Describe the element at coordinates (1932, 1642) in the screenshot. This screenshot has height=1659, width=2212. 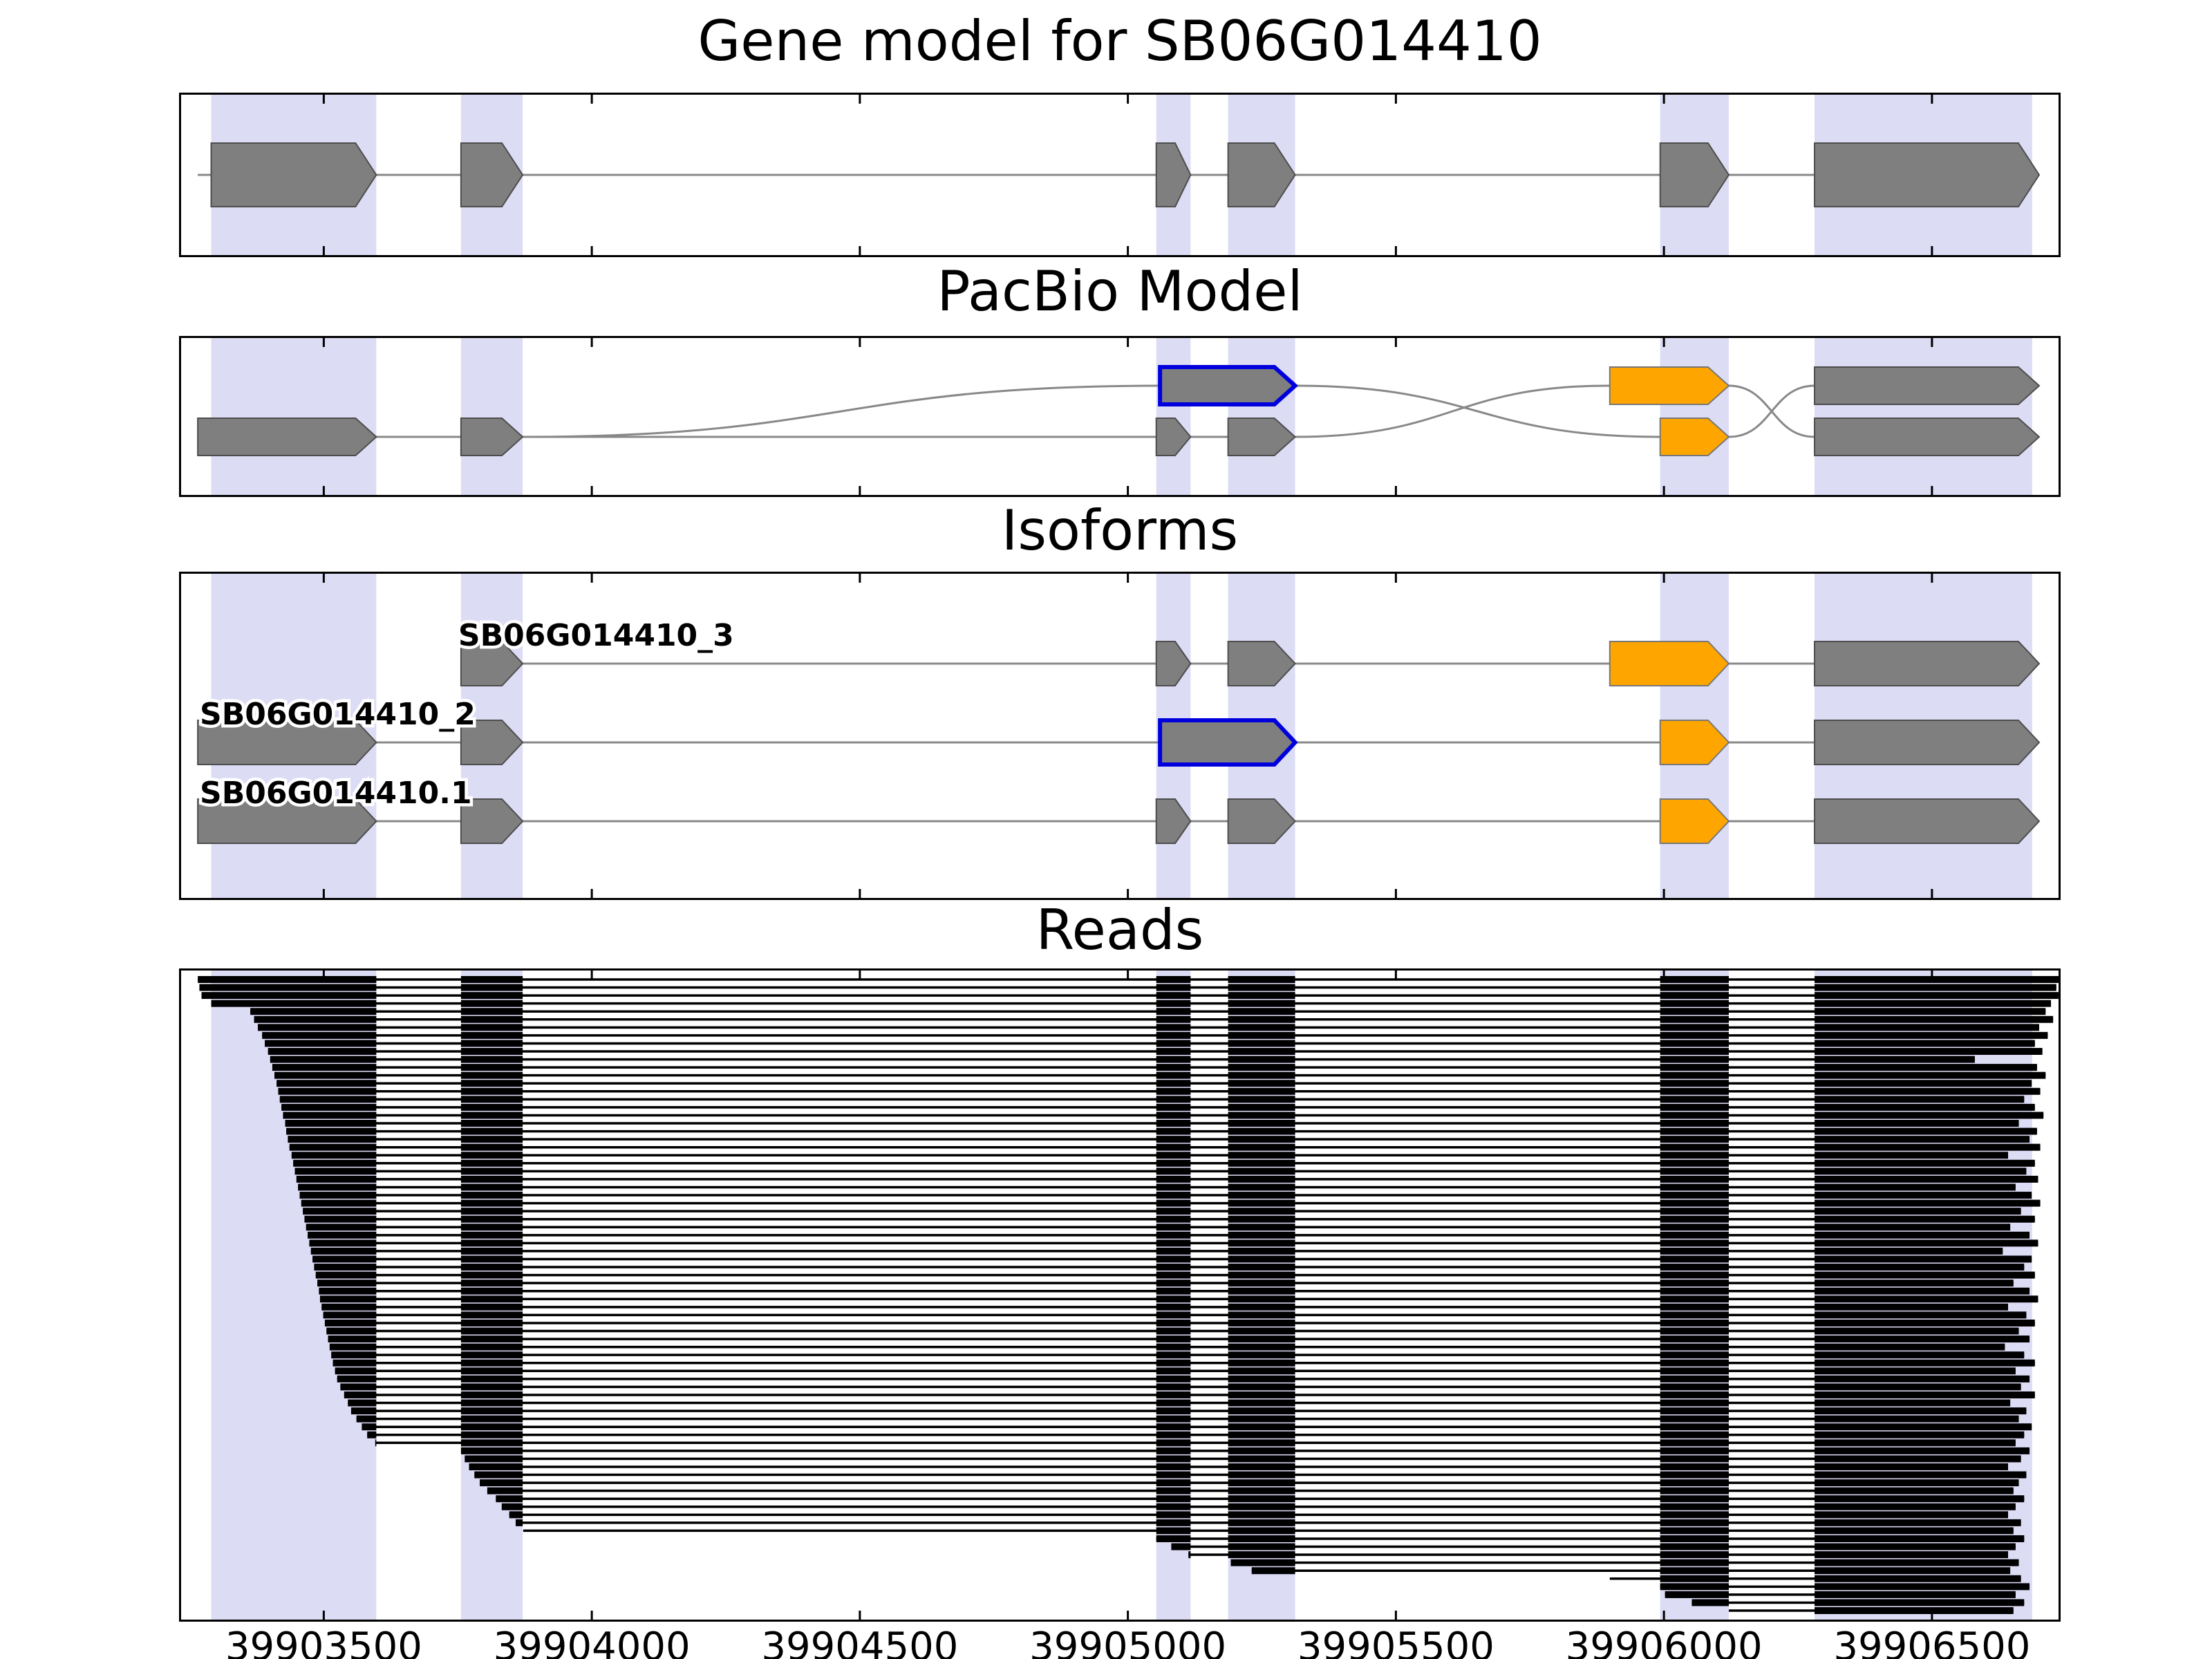
I see `x-tick-label: 39906500` at that location.